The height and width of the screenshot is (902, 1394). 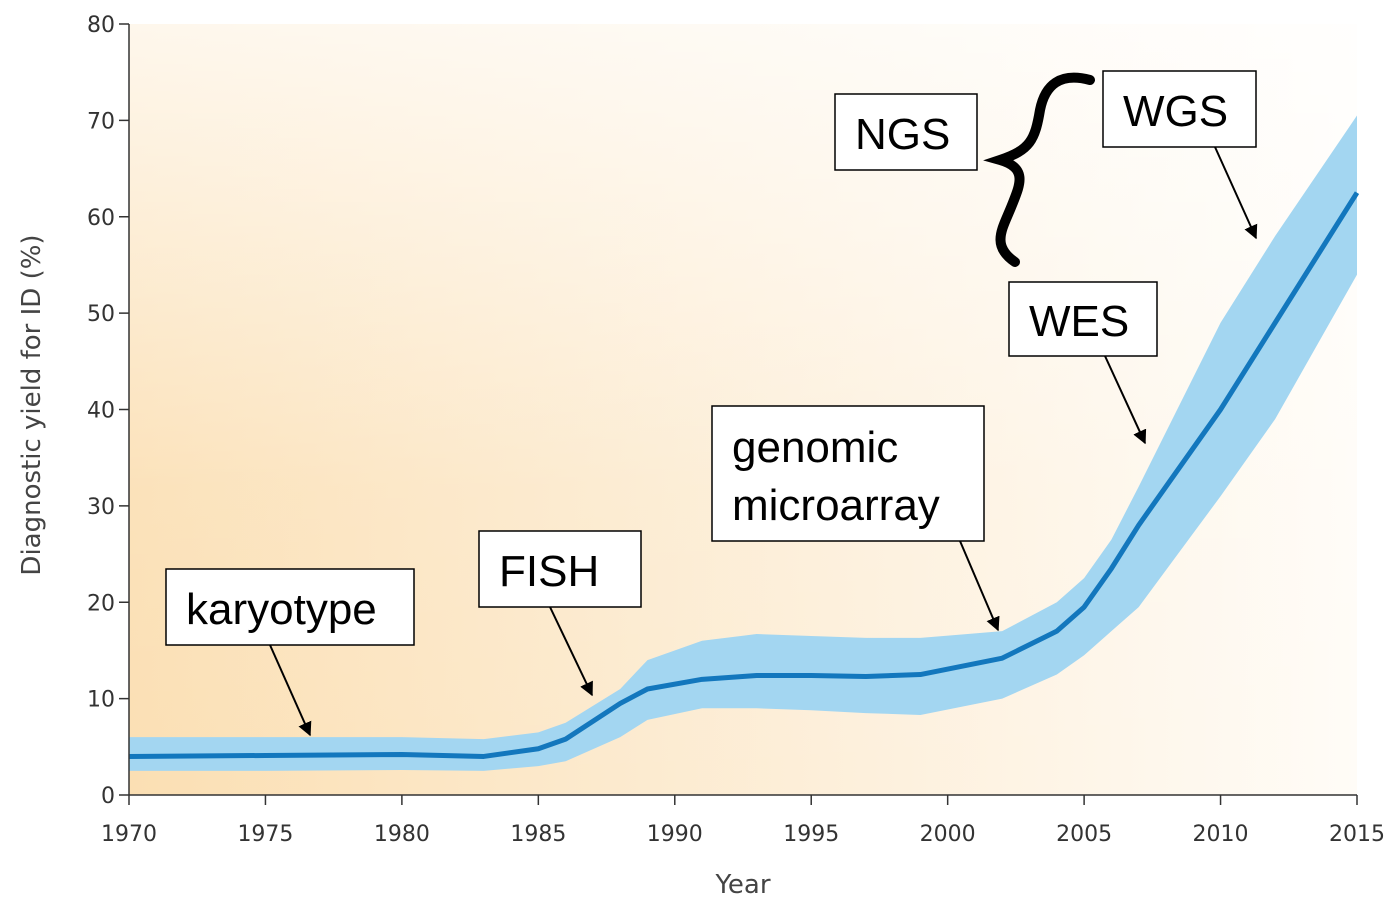 I want to click on annotation-text: FISH, so click(x=549, y=571).